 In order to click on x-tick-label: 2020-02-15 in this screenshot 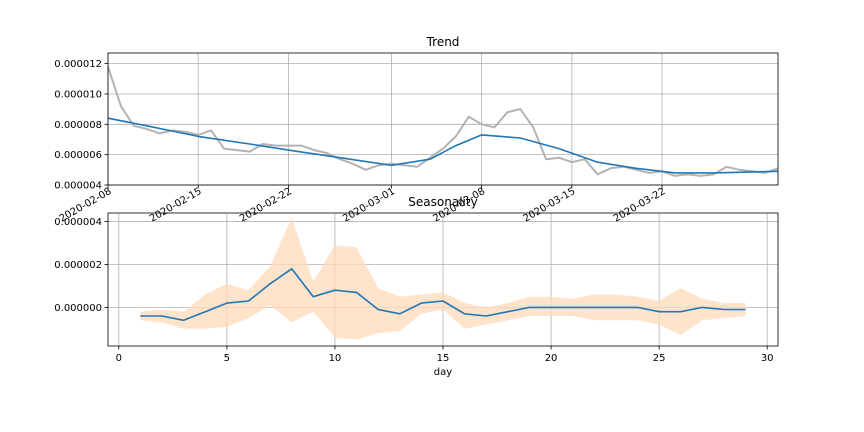, I will do `click(176, 205)`.